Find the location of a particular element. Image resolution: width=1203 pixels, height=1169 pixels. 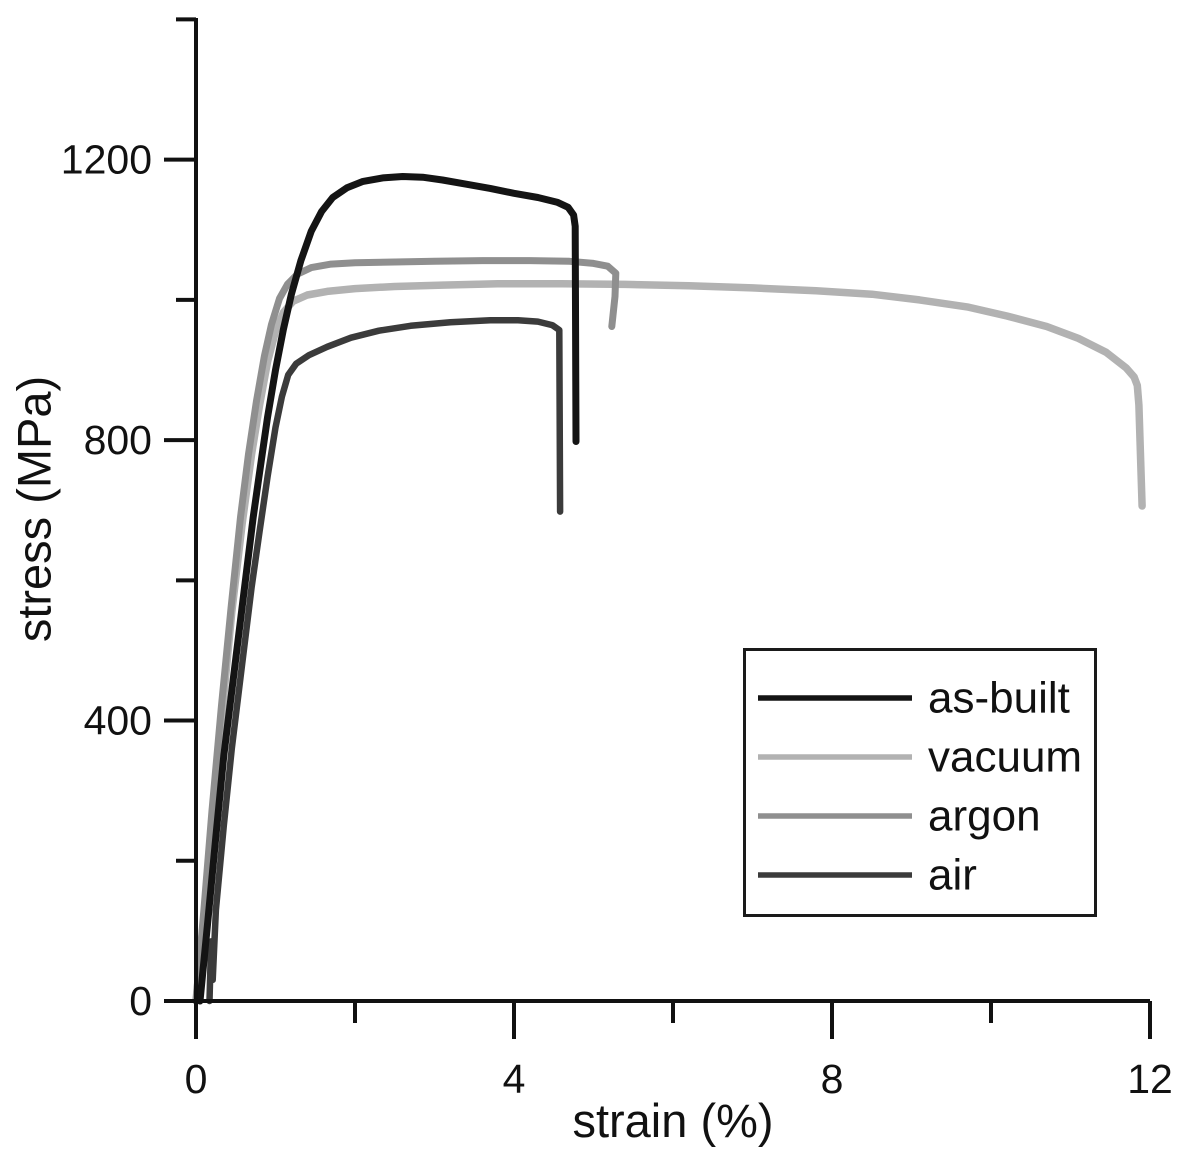

legend-frame is located at coordinates (920, 782).